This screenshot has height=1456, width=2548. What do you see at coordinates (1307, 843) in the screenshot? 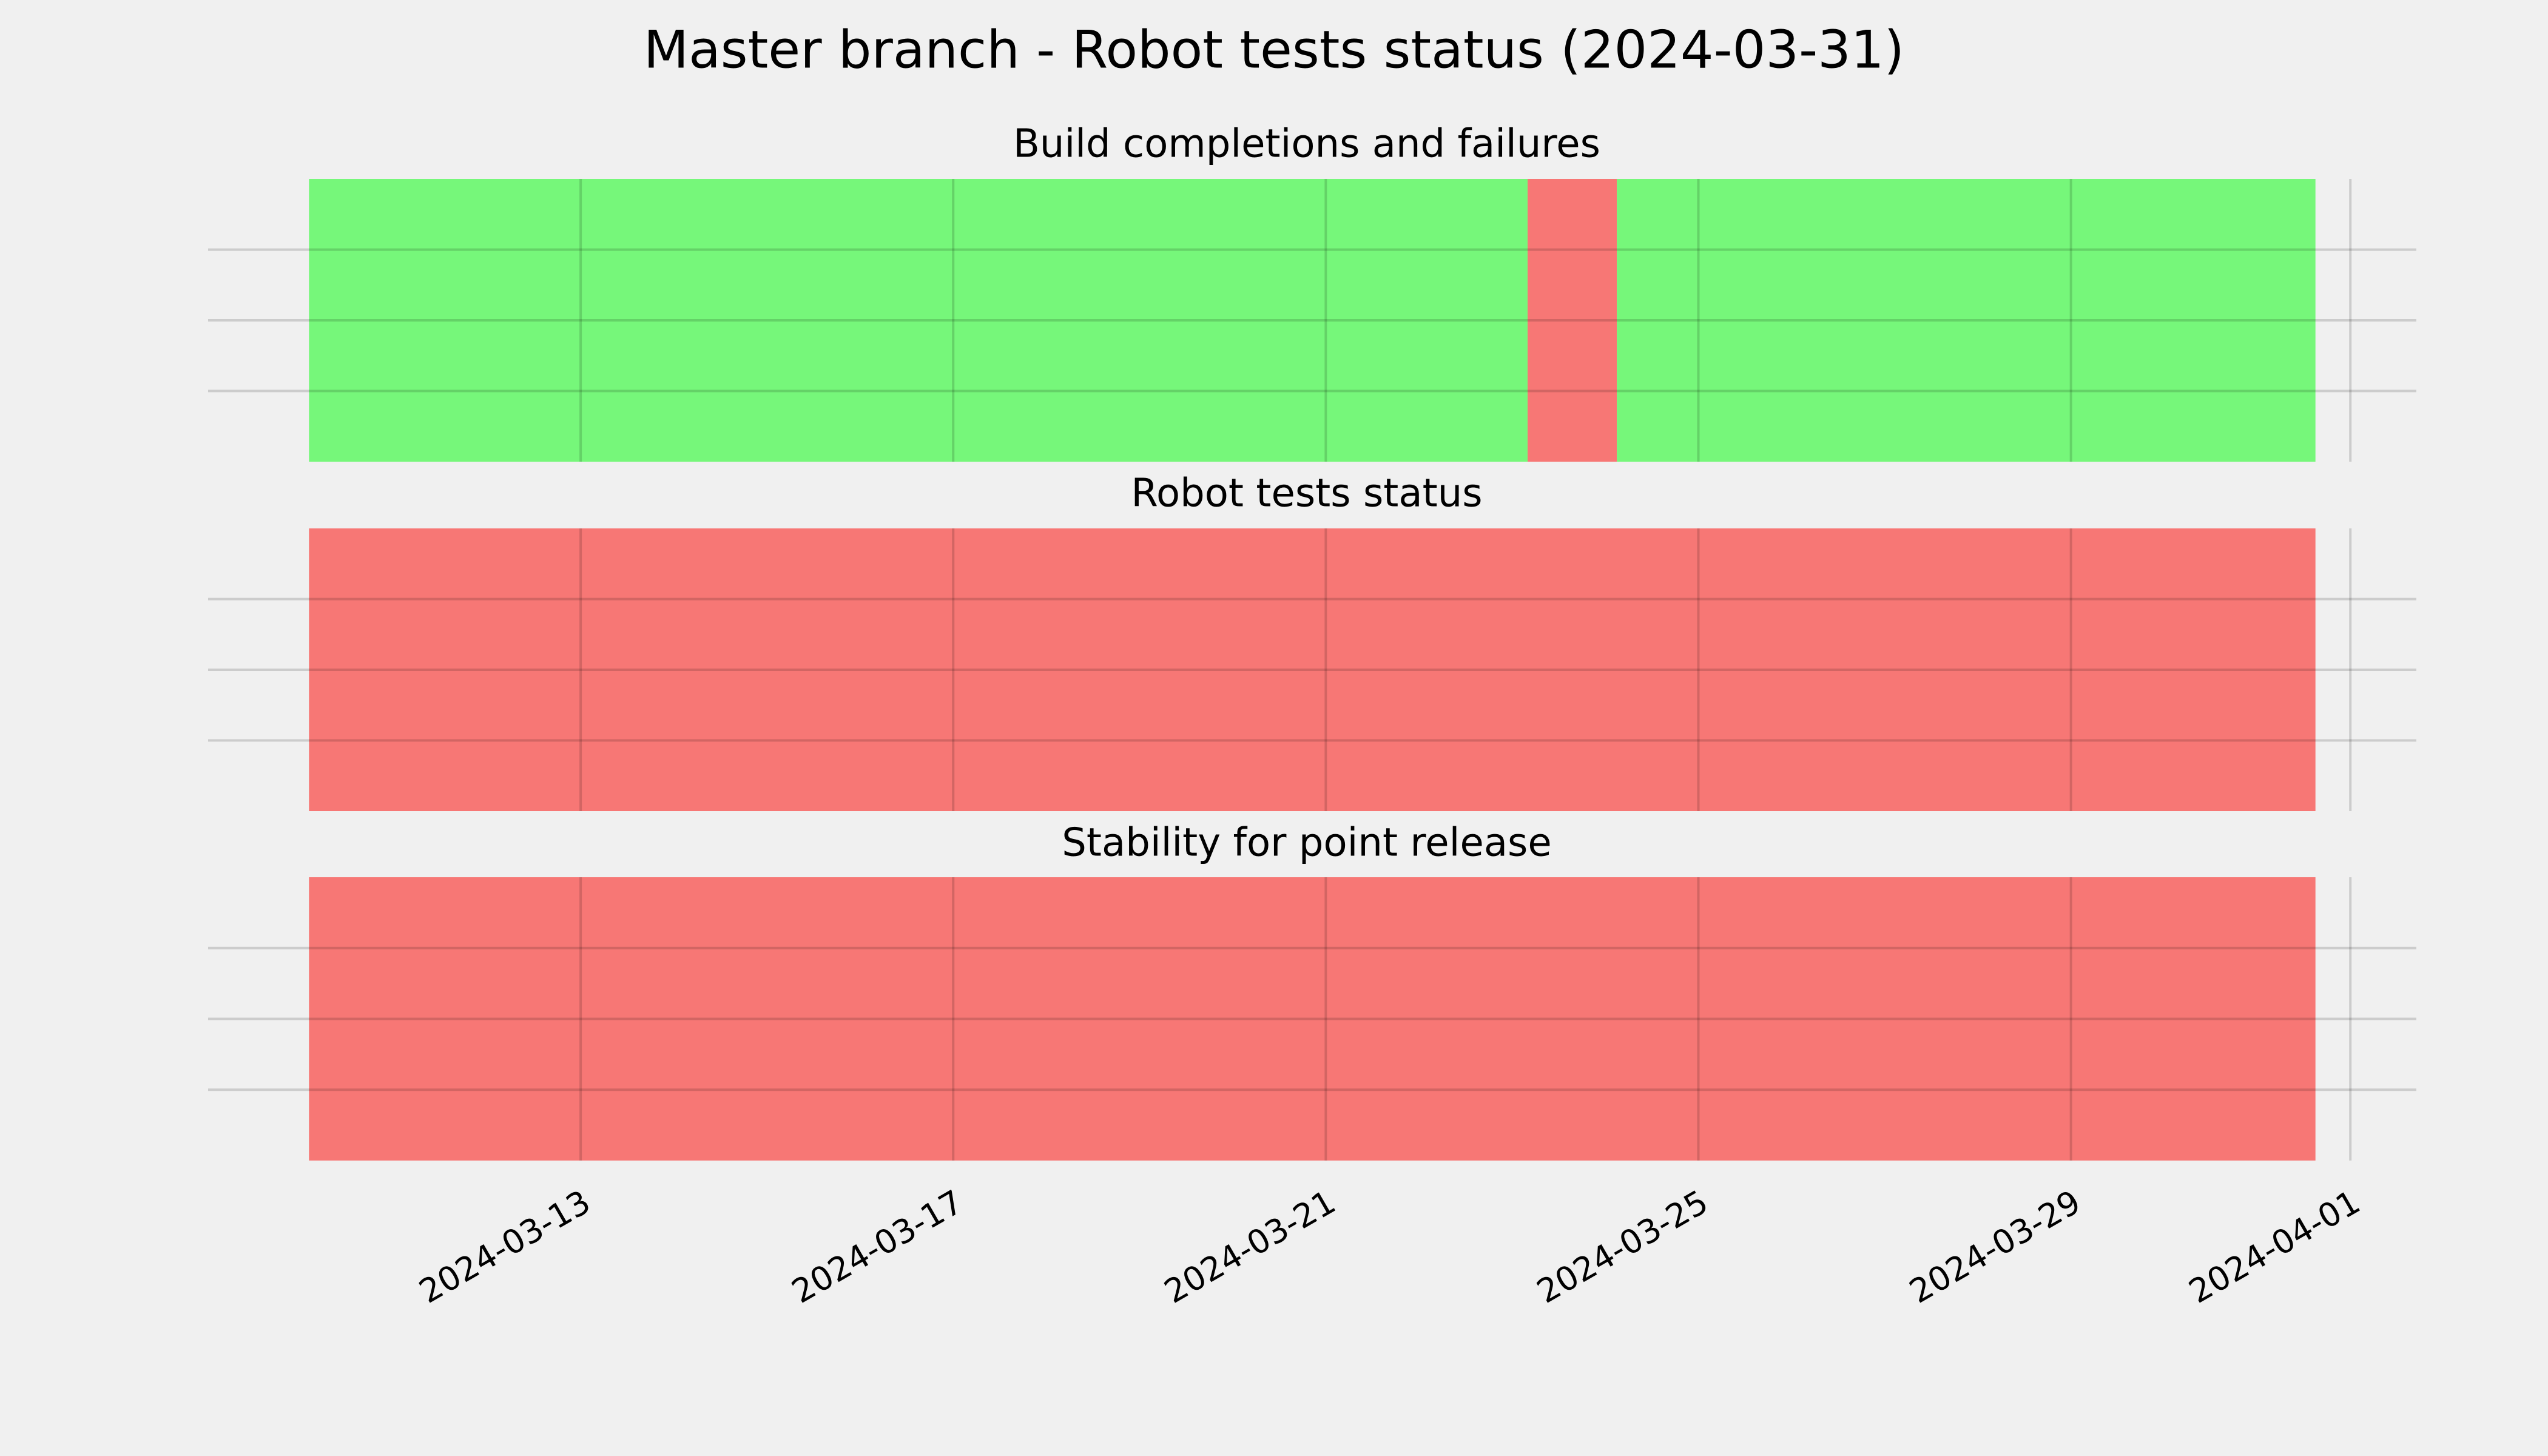
I see `panel-title: Stability for point release` at bounding box center [1307, 843].